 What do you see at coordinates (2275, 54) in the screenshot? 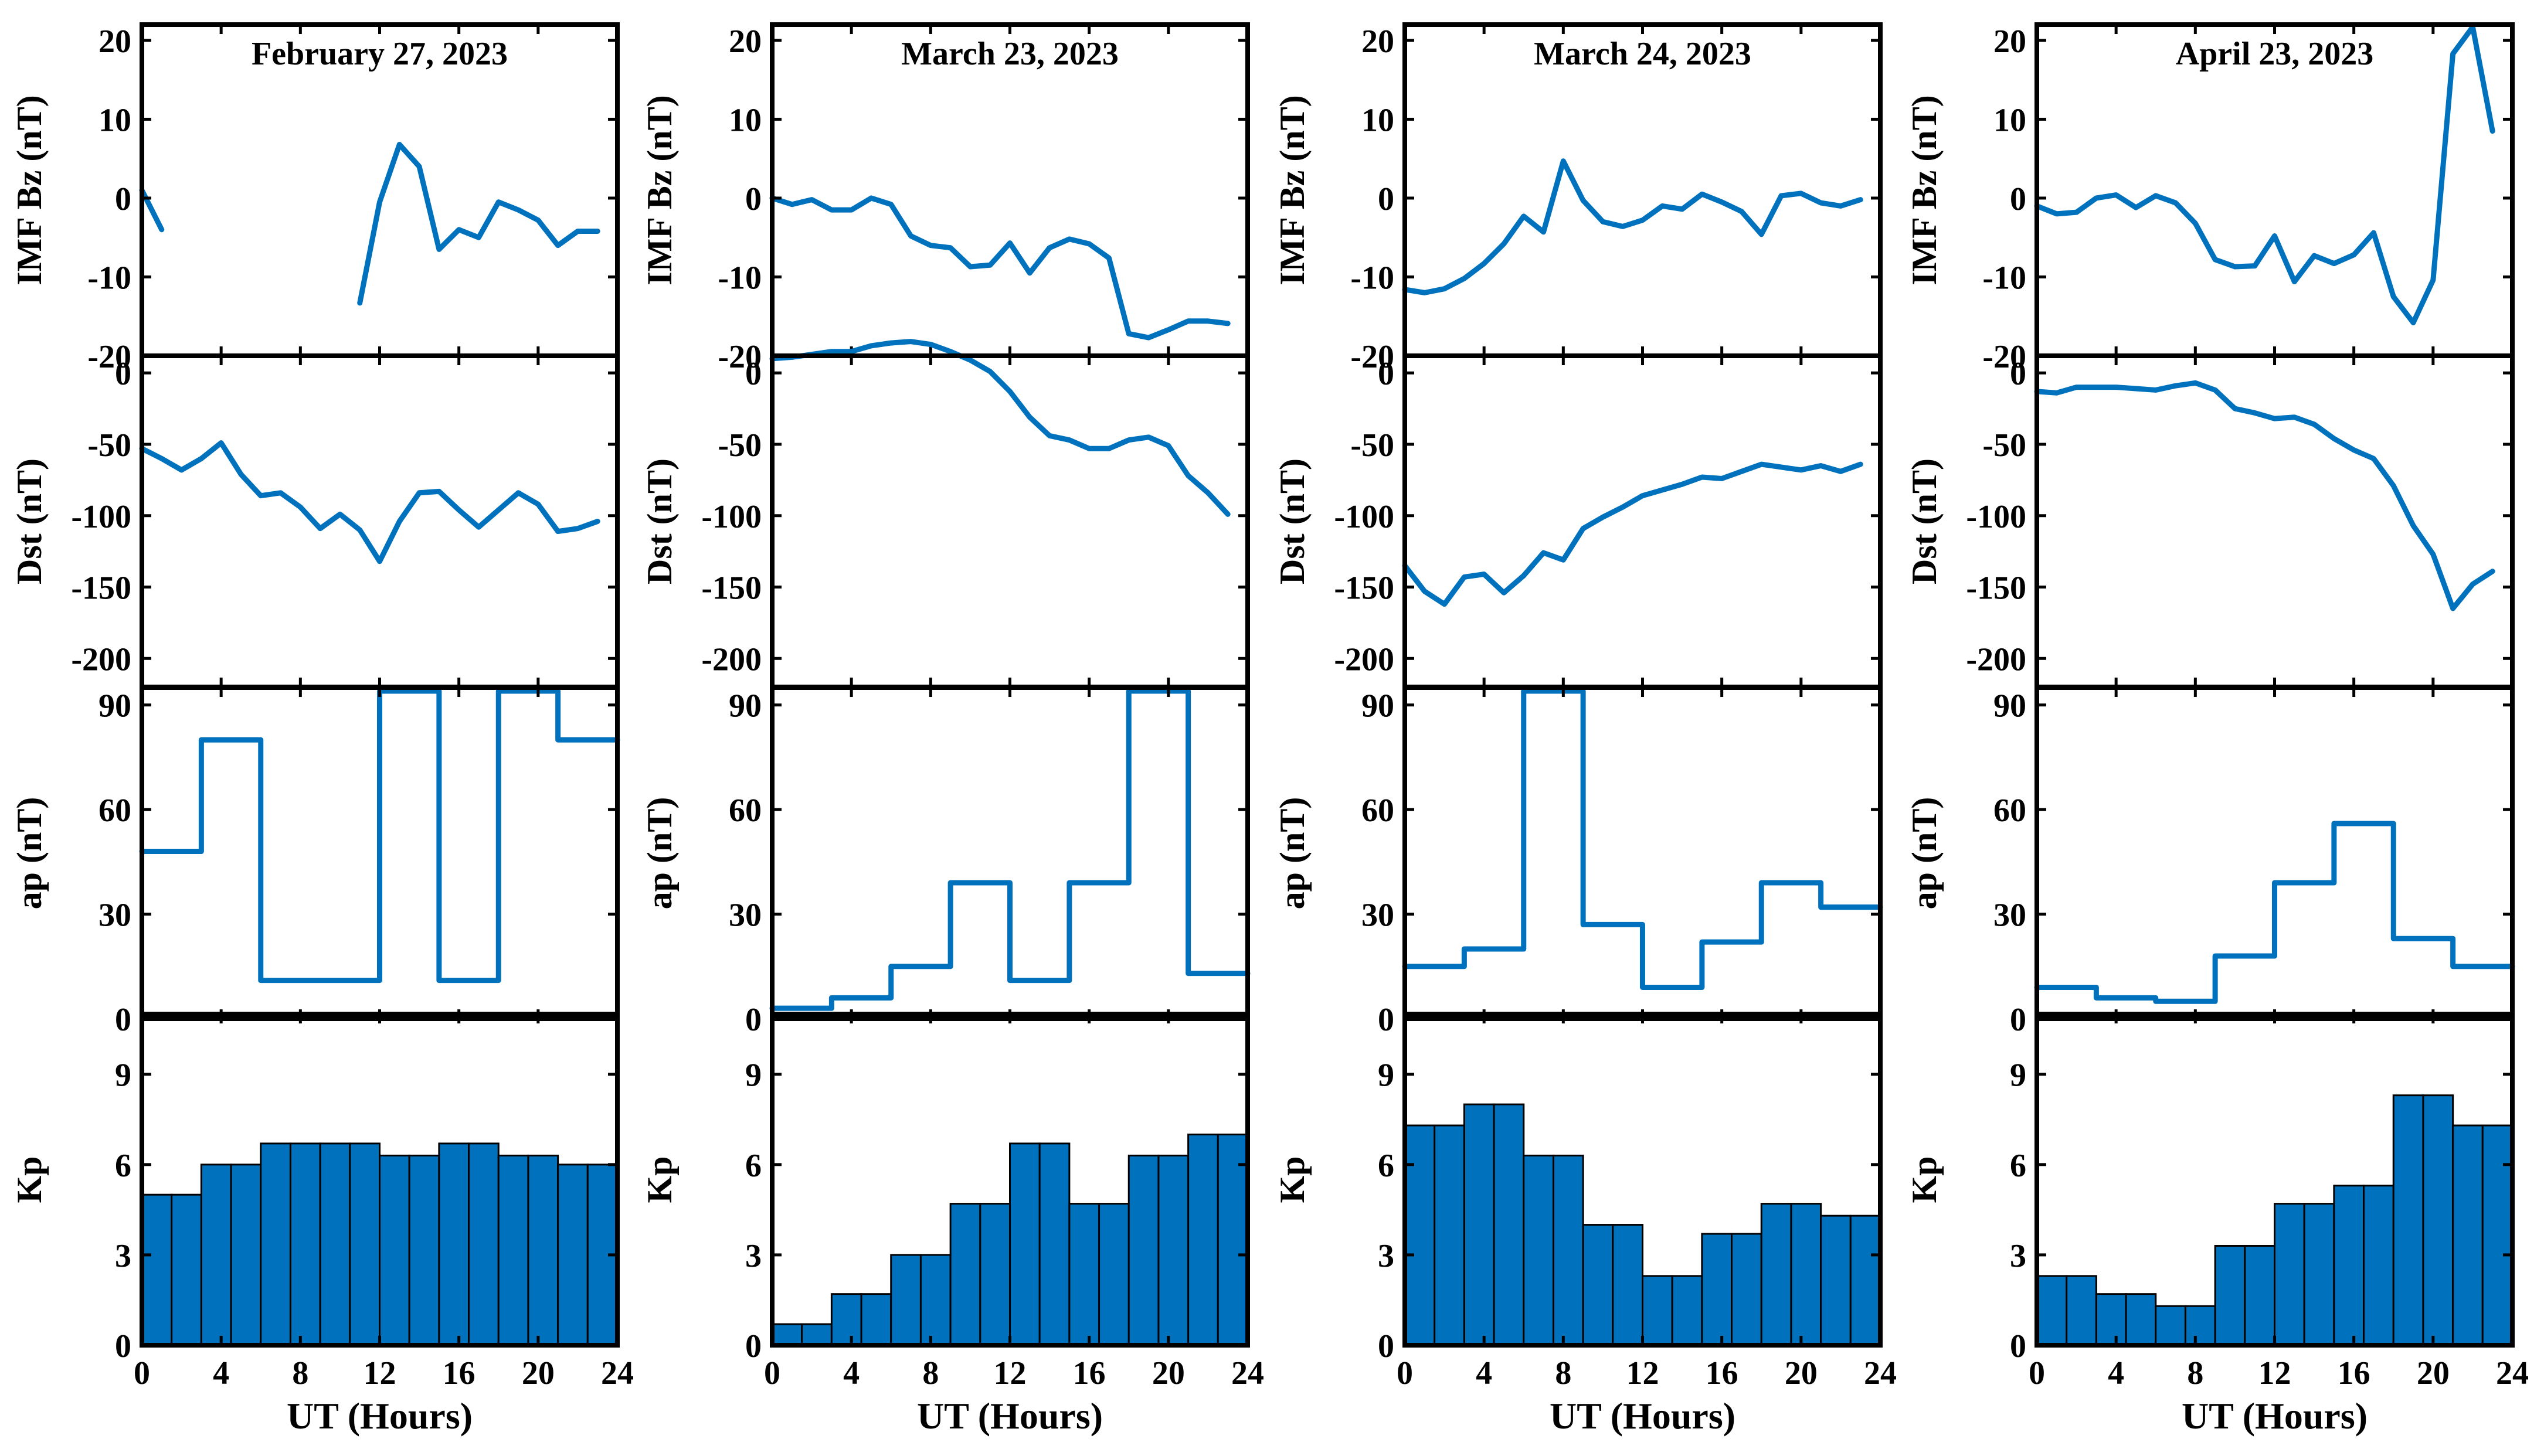
I see `chart3-title: April 23, 2023` at bounding box center [2275, 54].